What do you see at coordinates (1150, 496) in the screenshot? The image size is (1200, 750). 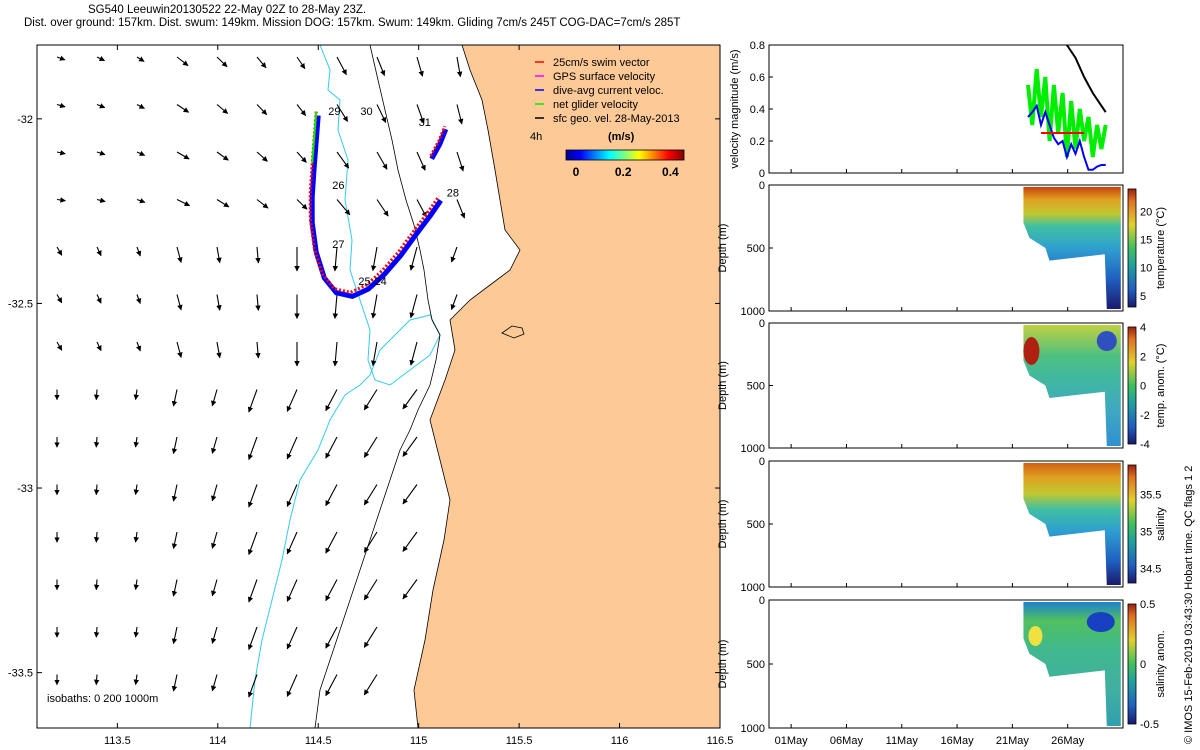 I see `colorbar-tick-label: 35.5` at bounding box center [1150, 496].